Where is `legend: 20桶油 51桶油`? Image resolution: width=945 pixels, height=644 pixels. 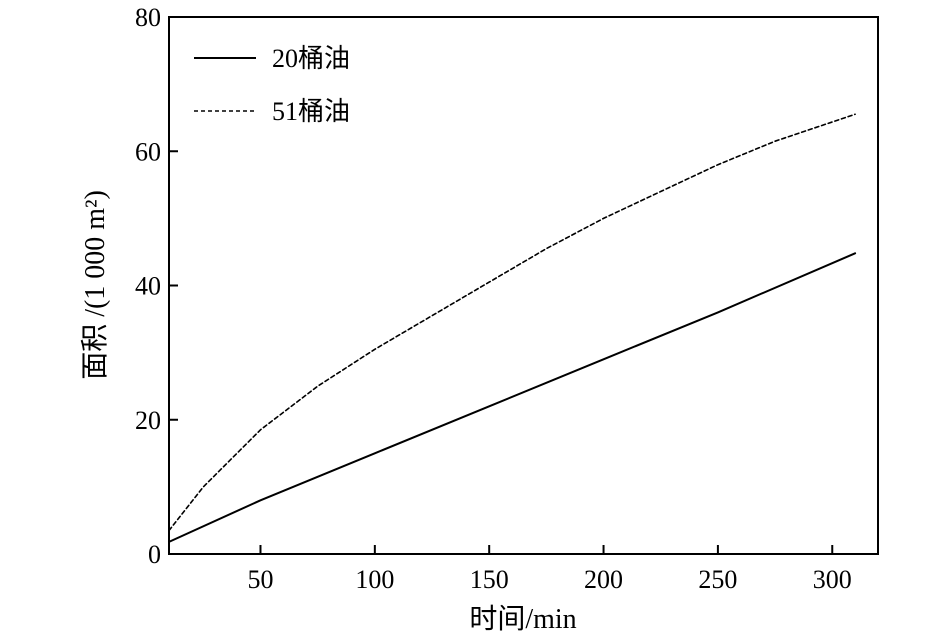 legend: 20桶油 51桶油 is located at coordinates (272, 85).